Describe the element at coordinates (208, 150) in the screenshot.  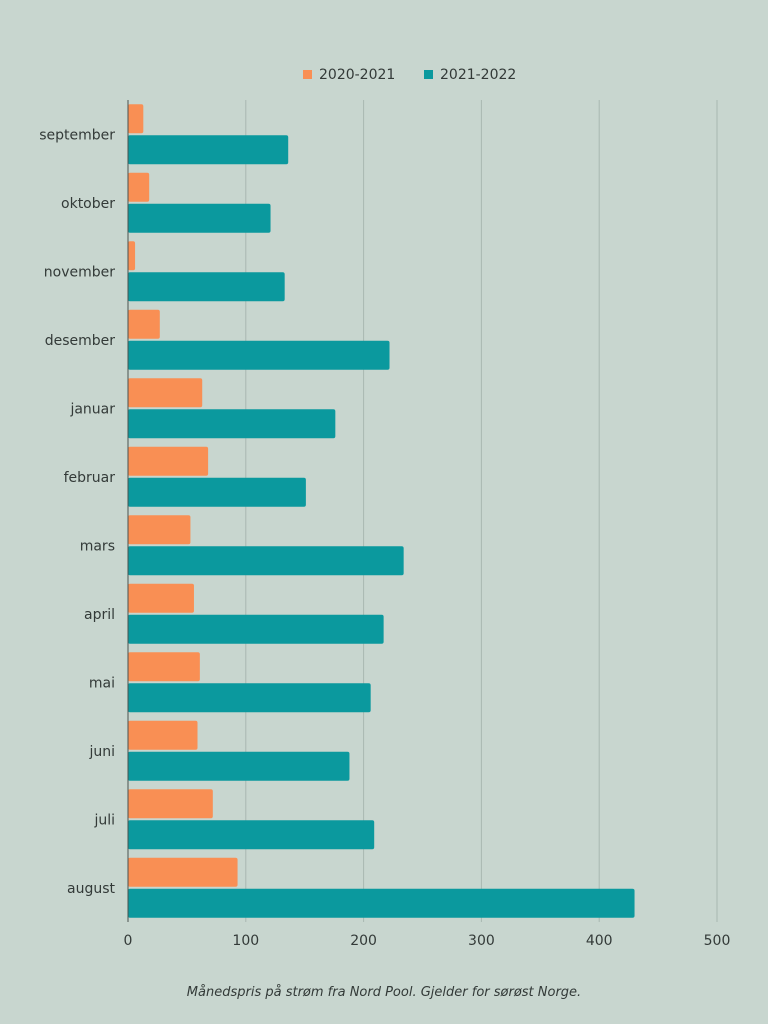
I see `bar-2021-2022-september` at that location.